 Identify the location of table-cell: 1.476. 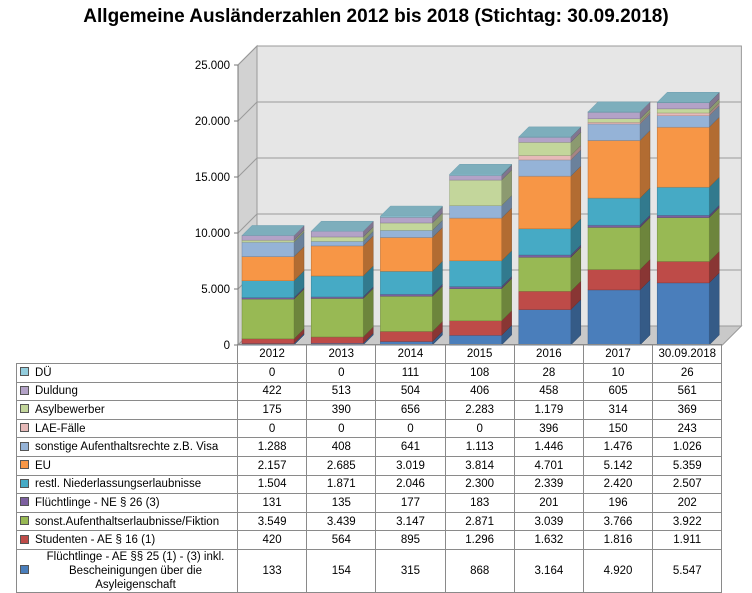
(618, 447).